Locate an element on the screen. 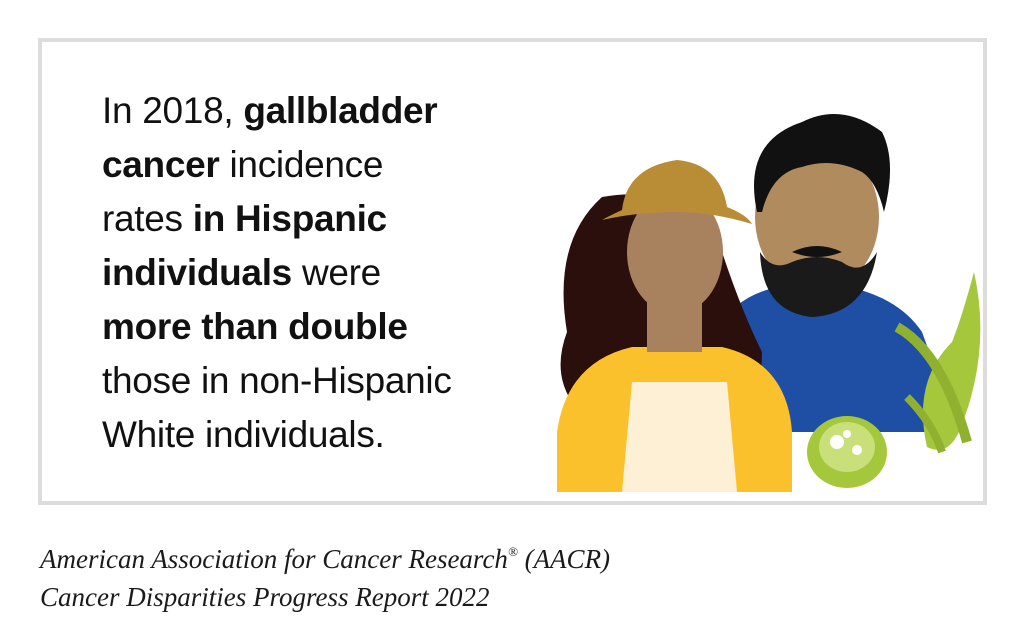 This screenshot has width=1031, height=637. statement-line-3: rates in Hispanic is located at coordinates (244, 218).